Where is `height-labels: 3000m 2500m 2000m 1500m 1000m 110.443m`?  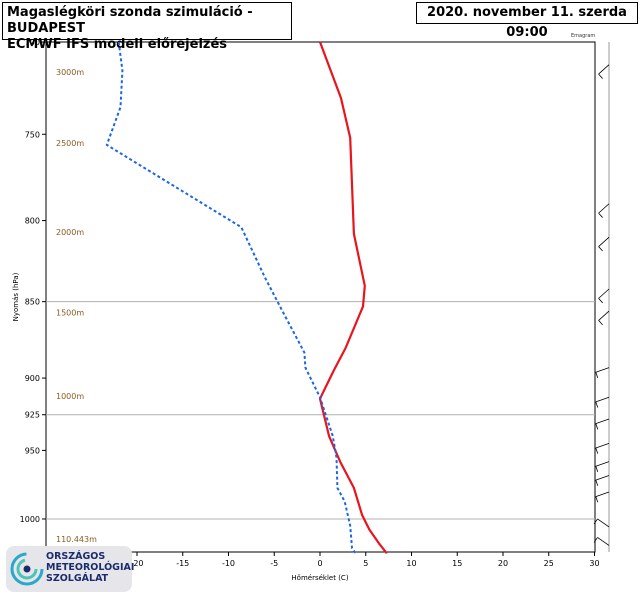 height-labels: 3000m 2500m 2000m 1500m 1000m 110.443m is located at coordinates (76, 306).